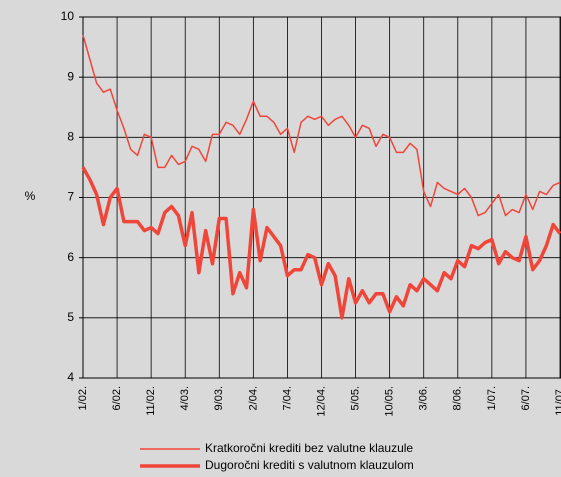  Describe the element at coordinates (458, 398) in the screenshot. I see `x-tick-label: 8/06.` at that location.